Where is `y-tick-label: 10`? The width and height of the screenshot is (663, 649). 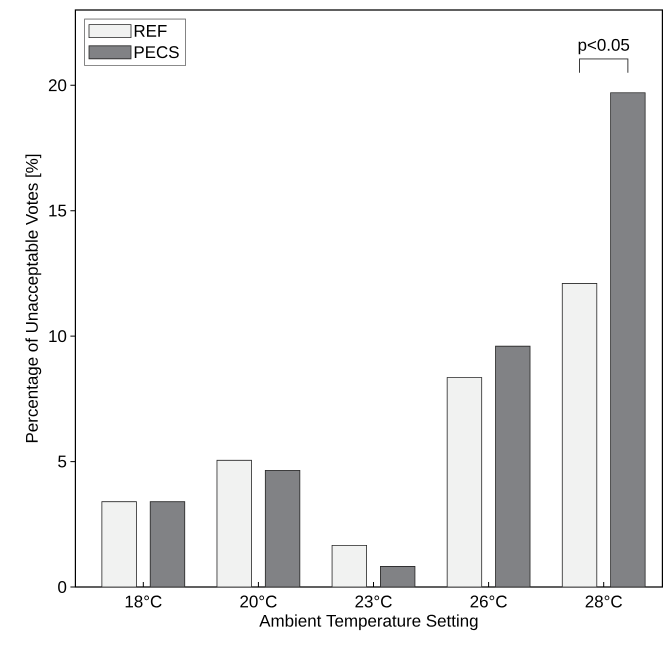 y-tick-label: 10 is located at coordinates (57, 336).